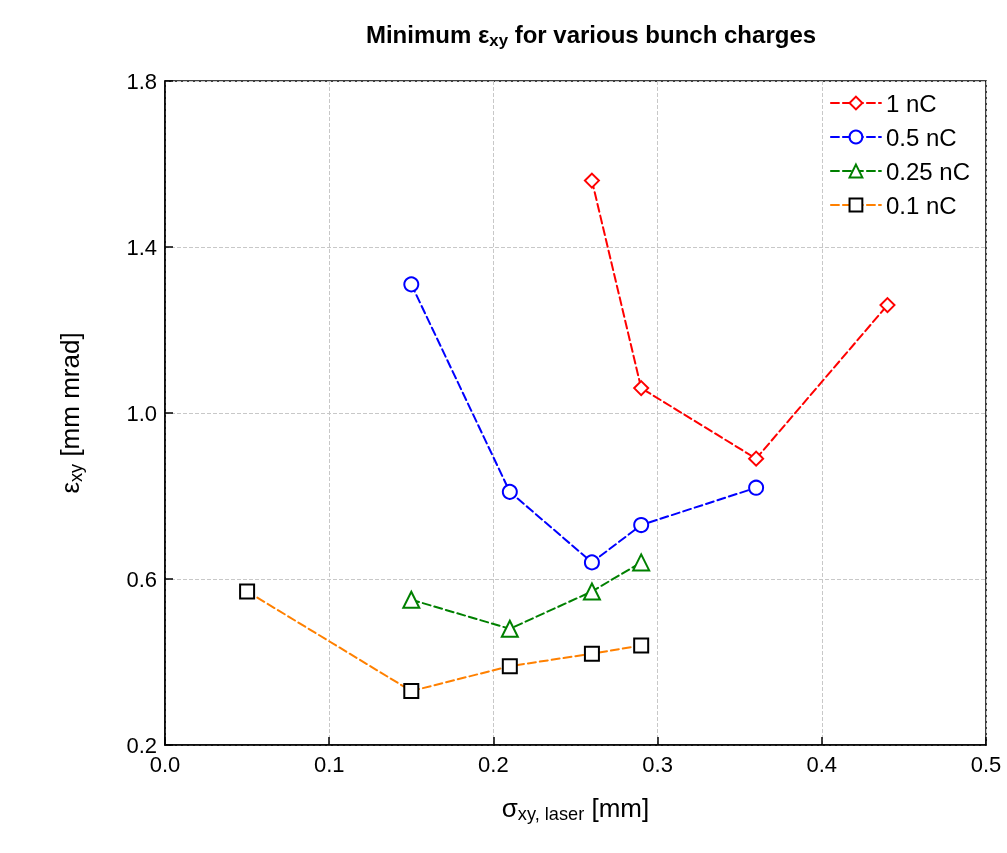 The width and height of the screenshot is (1007, 853). I want to click on legend-label: 0.5 nC, so click(921, 137).